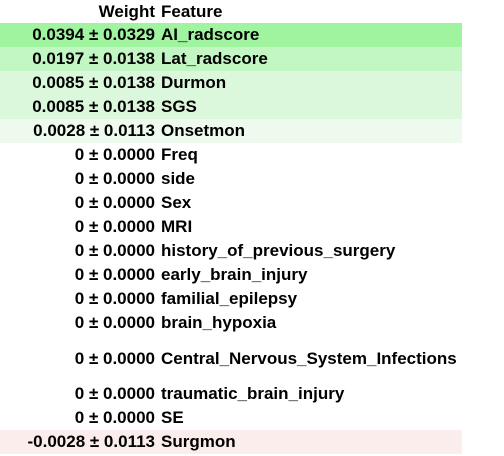  I want to click on weight-cell: 0.0394 ± 0.0329, so click(93, 34).